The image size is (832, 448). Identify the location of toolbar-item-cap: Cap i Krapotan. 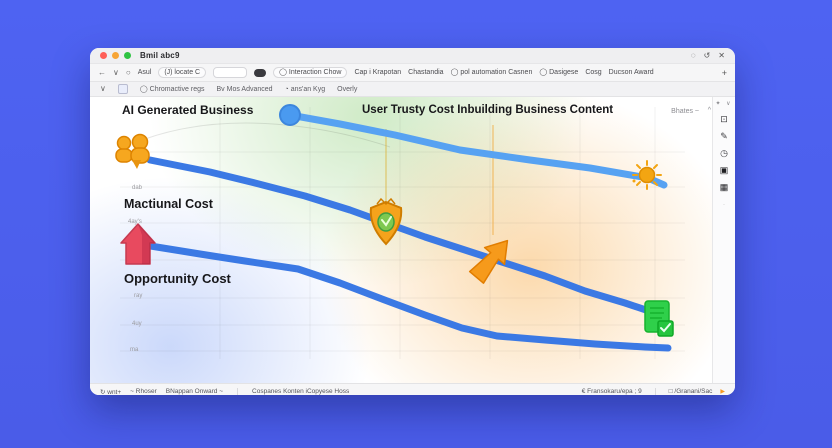
(378, 72).